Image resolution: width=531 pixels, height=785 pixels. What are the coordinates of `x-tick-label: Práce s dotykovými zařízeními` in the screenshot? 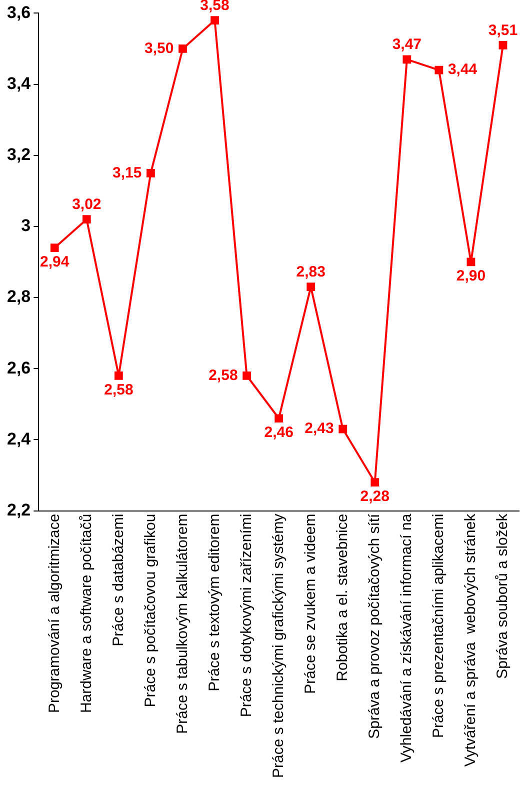 It's located at (246, 616).